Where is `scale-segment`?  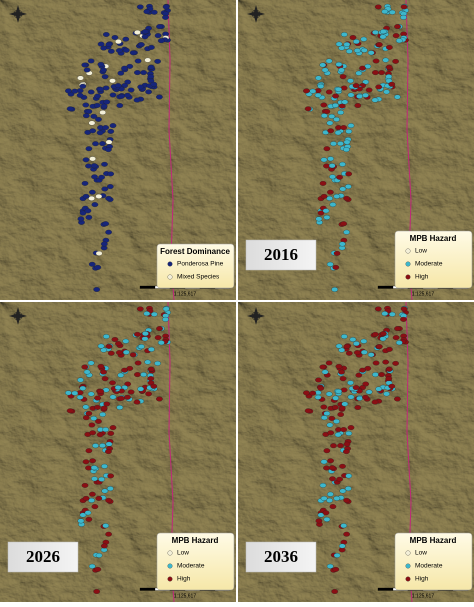 scale-segment is located at coordinates (385, 589).